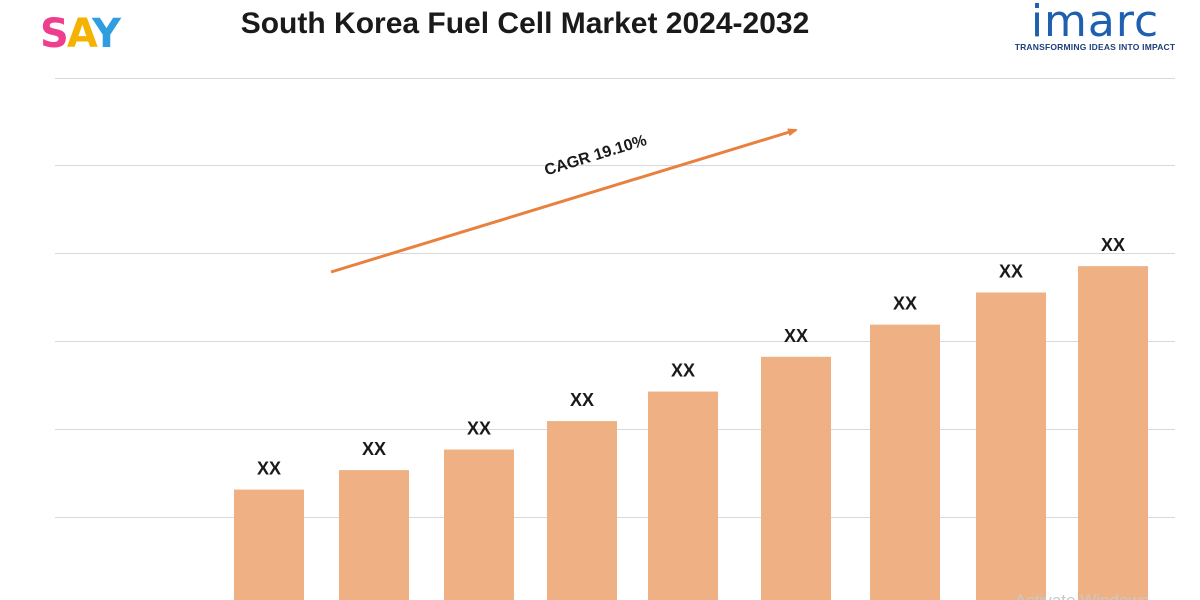 The height and width of the screenshot is (600, 1200). I want to click on imarc-logo-tagline: TRANSFORMING IDEAS INTO IMPACT, so click(1095, 47).